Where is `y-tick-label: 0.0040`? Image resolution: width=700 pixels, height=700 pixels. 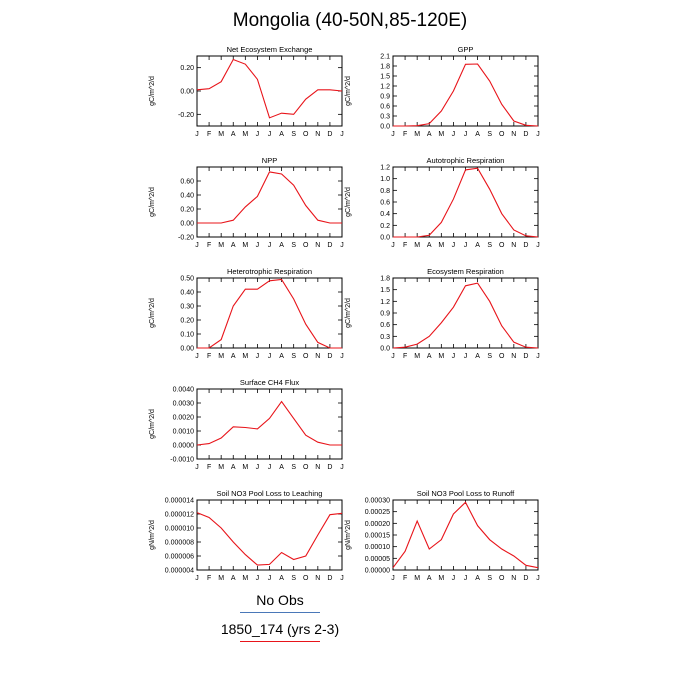
y-tick-label: 0.0040 is located at coordinates (184, 390).